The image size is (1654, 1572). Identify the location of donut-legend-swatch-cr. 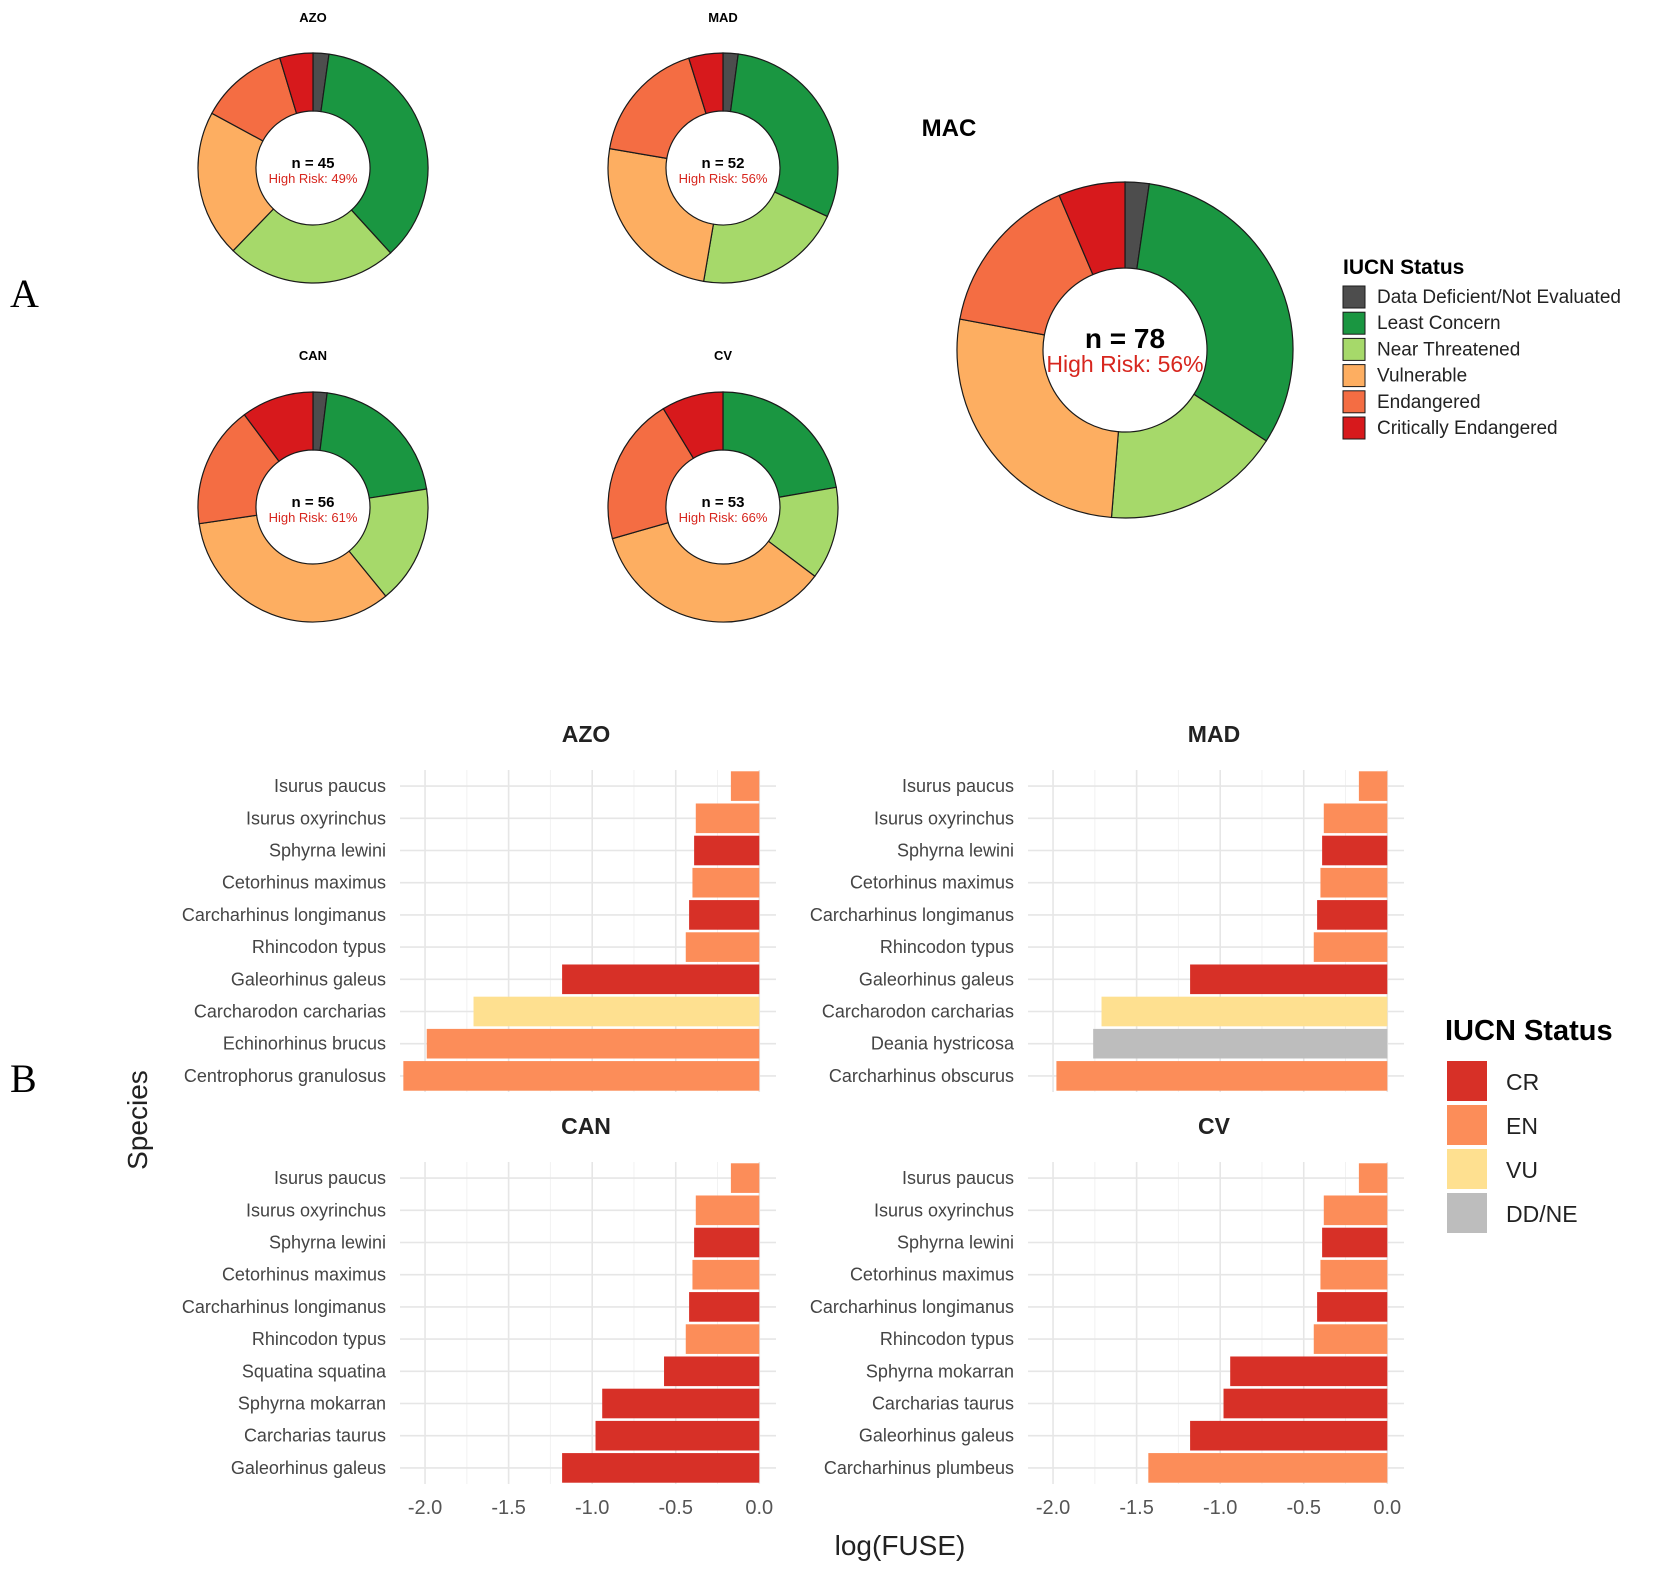
(1354, 428).